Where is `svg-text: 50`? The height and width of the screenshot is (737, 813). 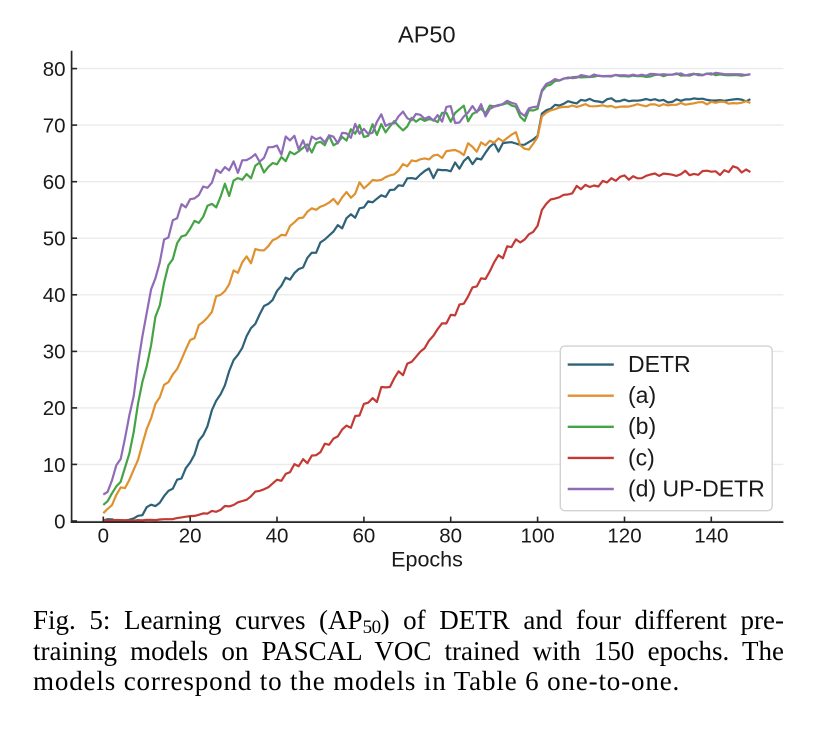
svg-text: 50 is located at coordinates (54, 239).